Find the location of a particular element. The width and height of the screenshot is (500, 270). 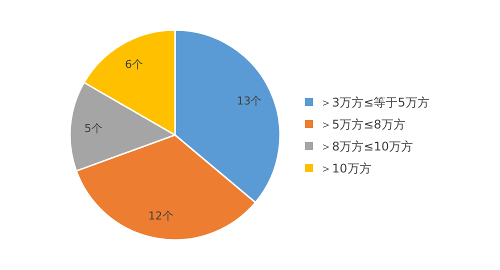

data-label: 13个 is located at coordinates (249, 101).